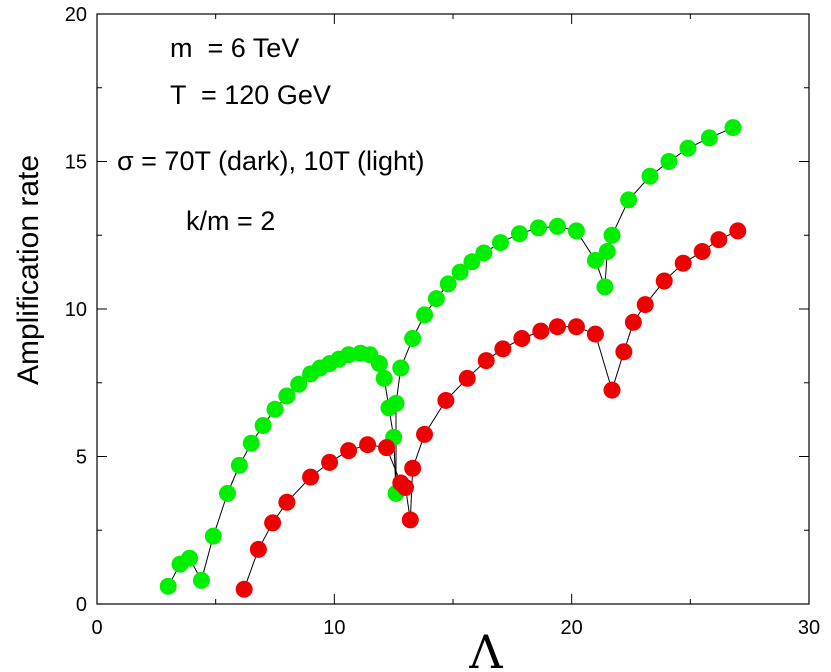  What do you see at coordinates (76, 310) in the screenshot?
I see `y-tick-label: 10` at bounding box center [76, 310].